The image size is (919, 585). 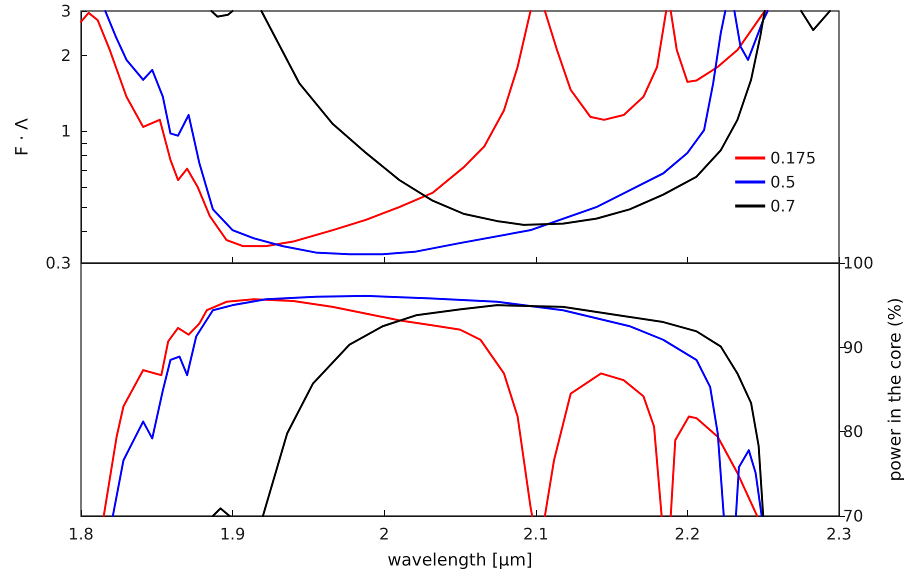 What do you see at coordinates (384, 534) in the screenshot?
I see `x-tick-label: 2` at bounding box center [384, 534].